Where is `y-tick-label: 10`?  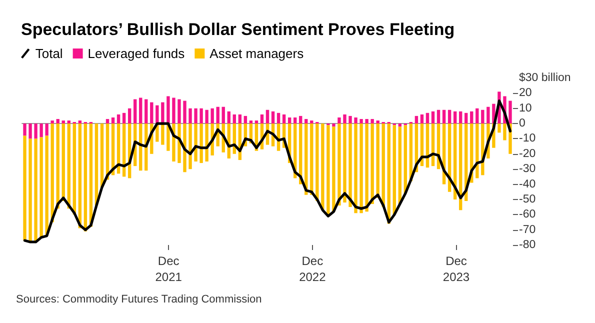 y-tick-label: 10 is located at coordinates (525, 108).